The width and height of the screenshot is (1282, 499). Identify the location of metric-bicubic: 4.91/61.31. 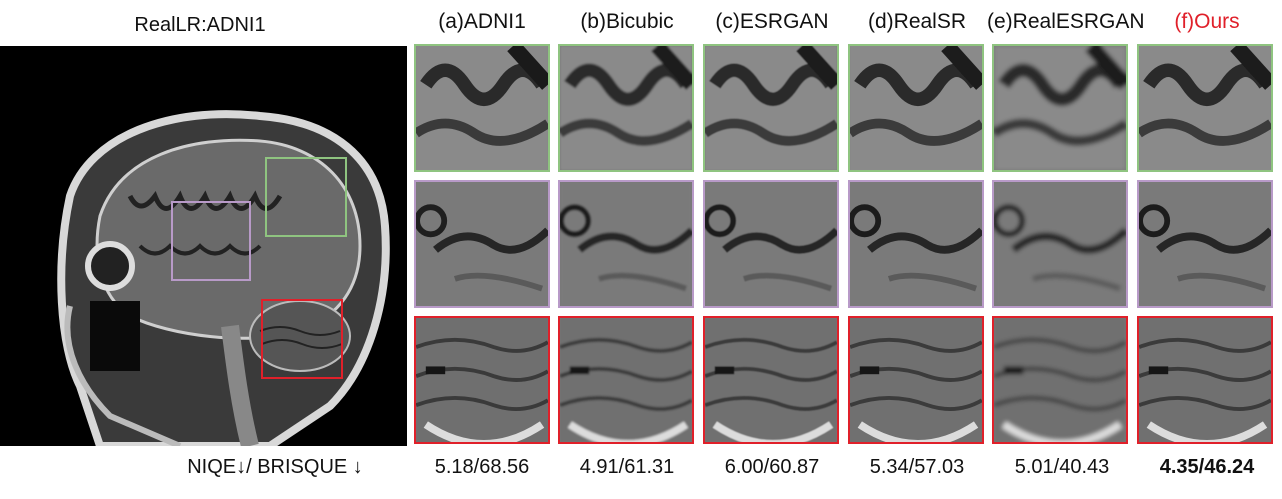
(627, 467).